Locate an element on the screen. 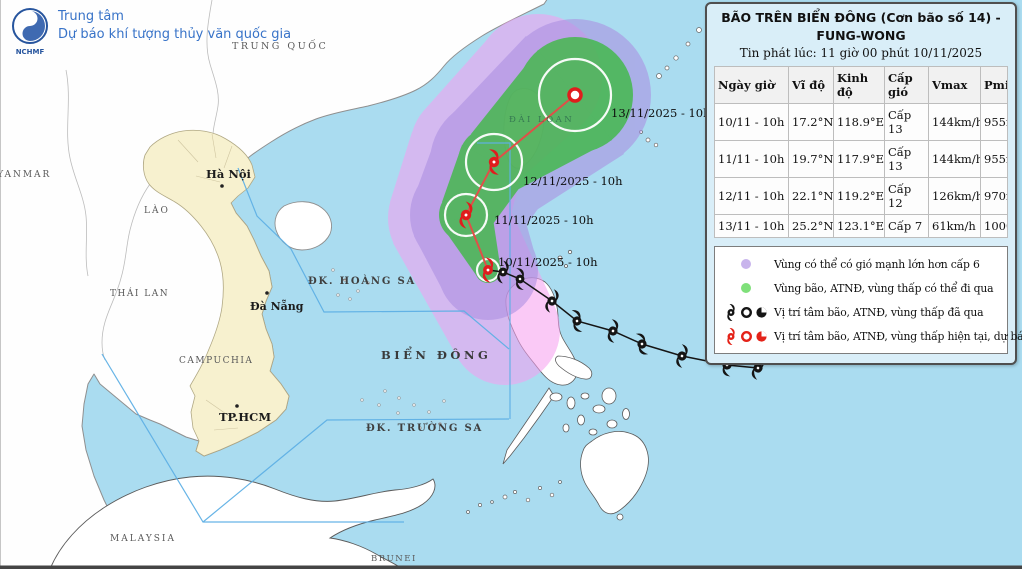 The width and height of the screenshot is (1022, 569). low-pressure-icon-red is located at coordinates (761, 336).